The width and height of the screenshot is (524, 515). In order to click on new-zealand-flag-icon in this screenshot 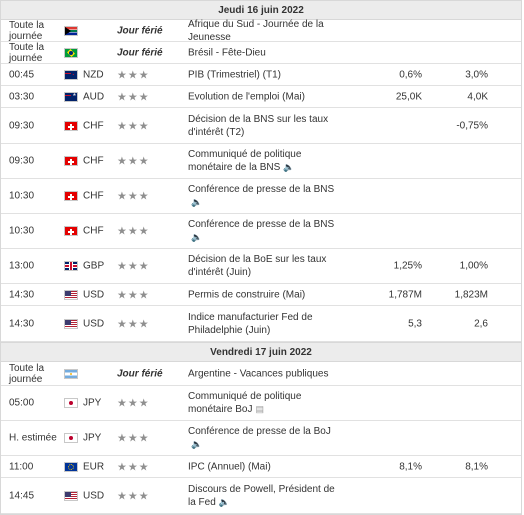, I will do `click(71, 74)`.